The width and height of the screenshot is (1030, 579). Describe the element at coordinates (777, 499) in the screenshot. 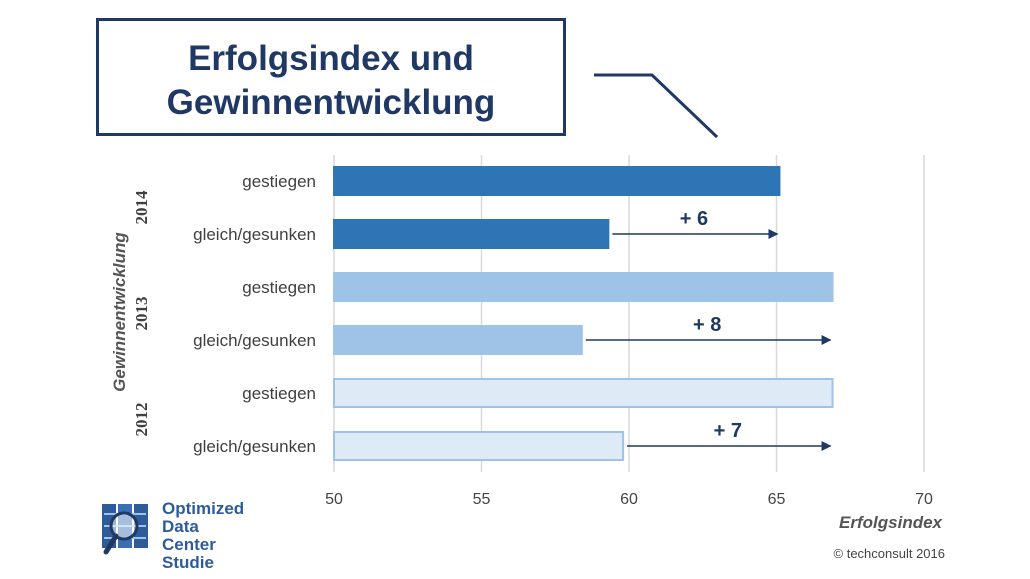

I see `x-tick-label: 65` at that location.